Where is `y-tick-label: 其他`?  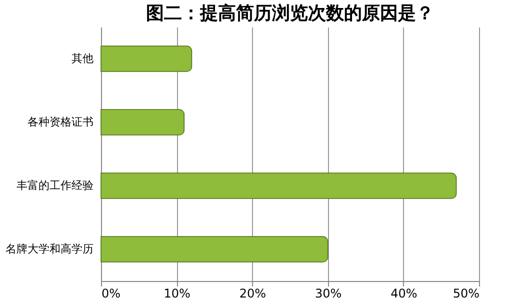 y-tick-label: 其他 is located at coordinates (83, 58).